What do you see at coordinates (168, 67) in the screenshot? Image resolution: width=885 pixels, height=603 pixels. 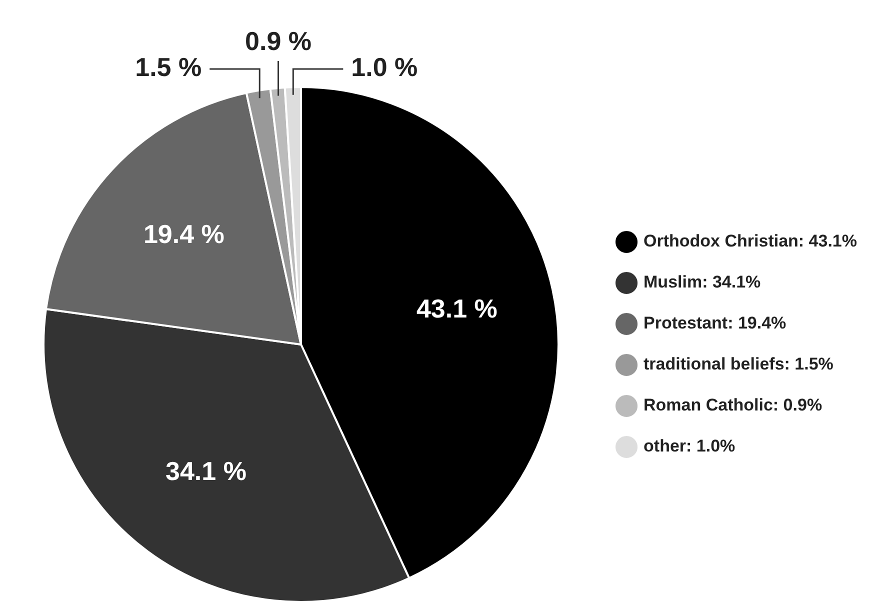 I see `data-label: 1.5 %` at bounding box center [168, 67].